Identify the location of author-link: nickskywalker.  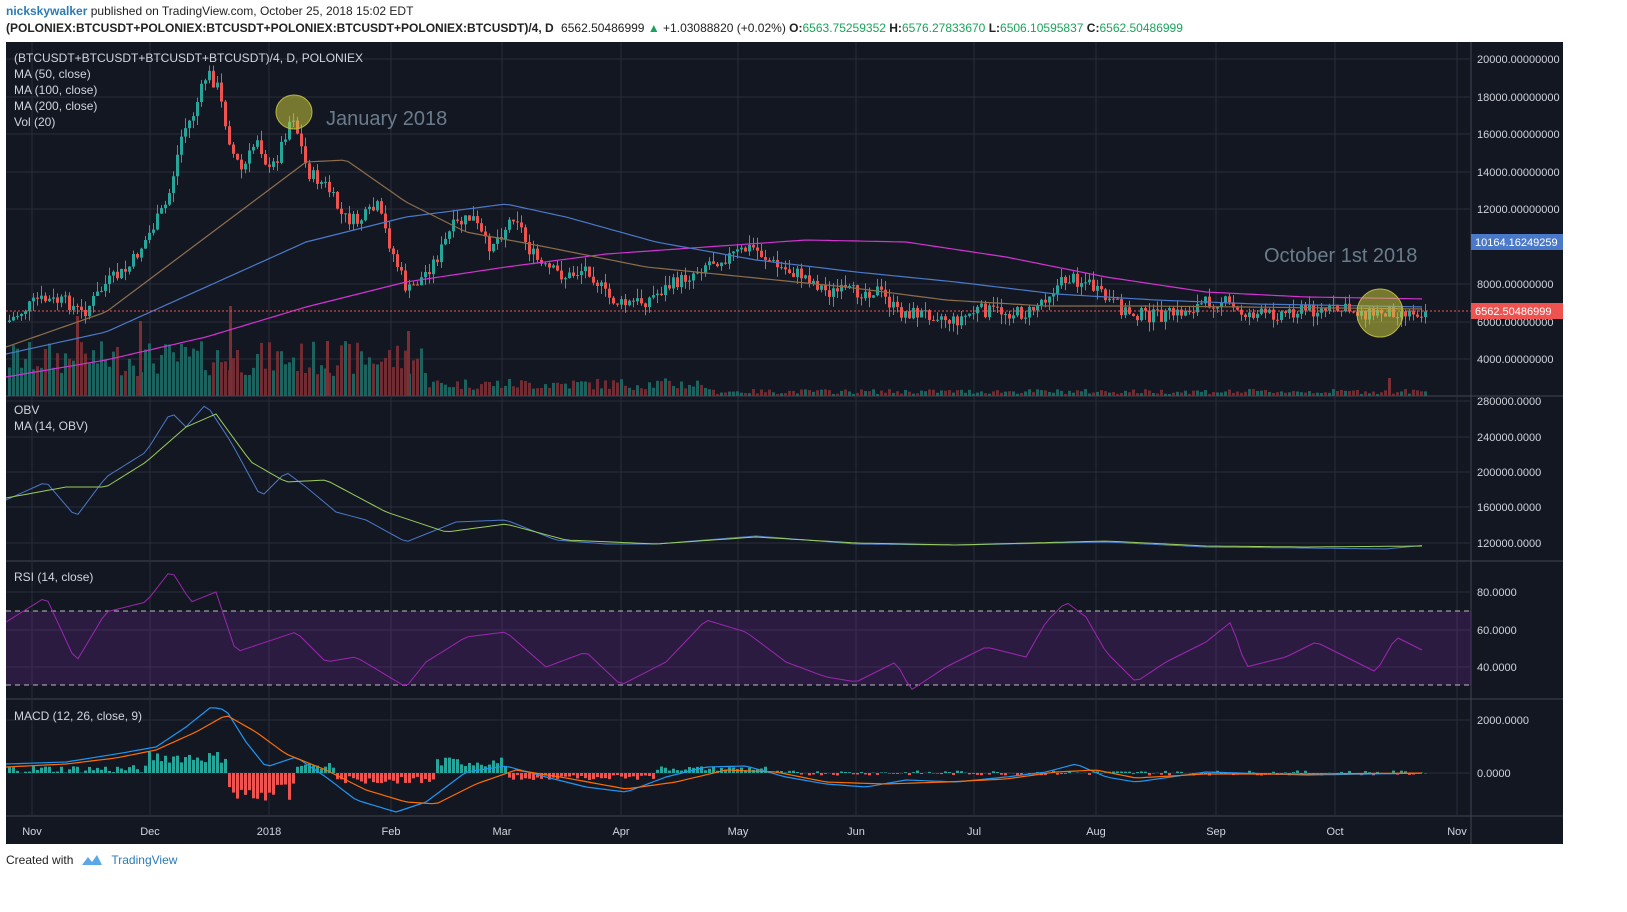
(47, 11).